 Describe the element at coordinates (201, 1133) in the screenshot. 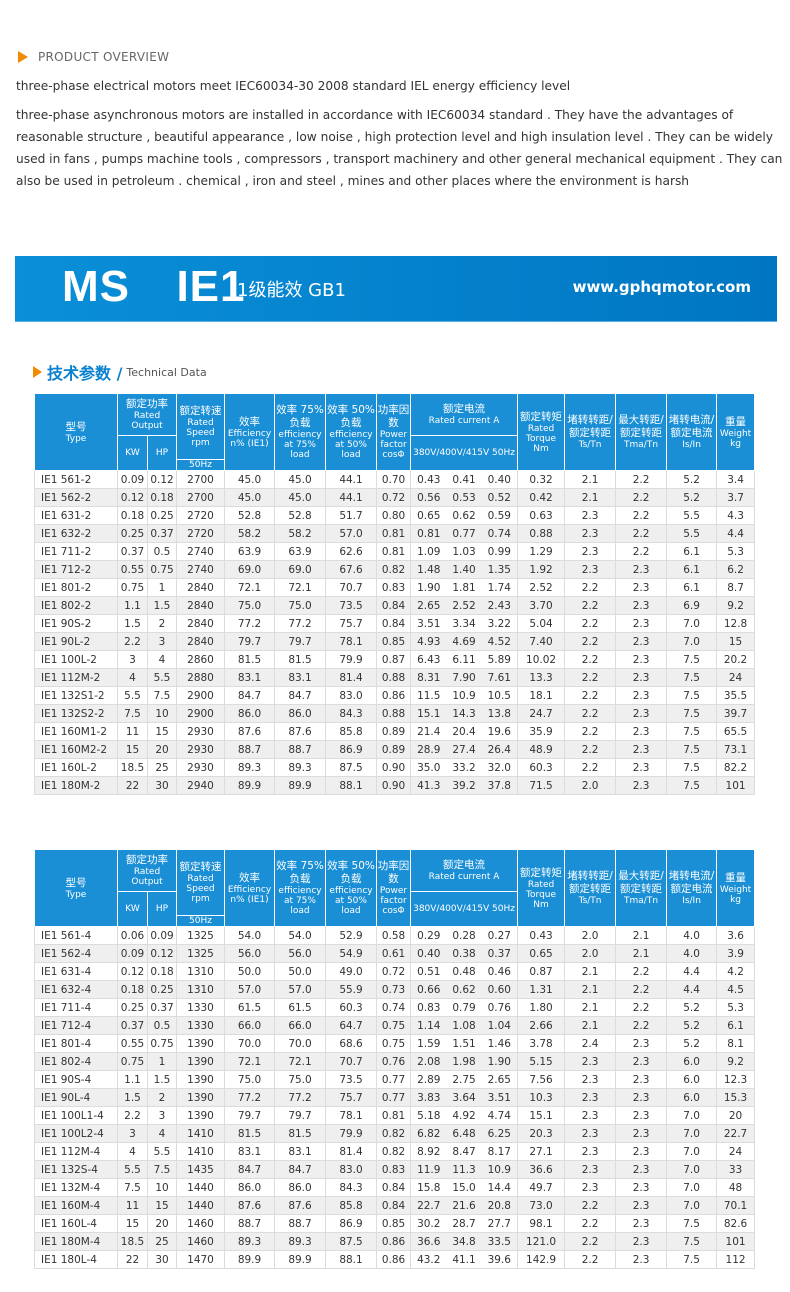

I see `cell: 1410` at that location.